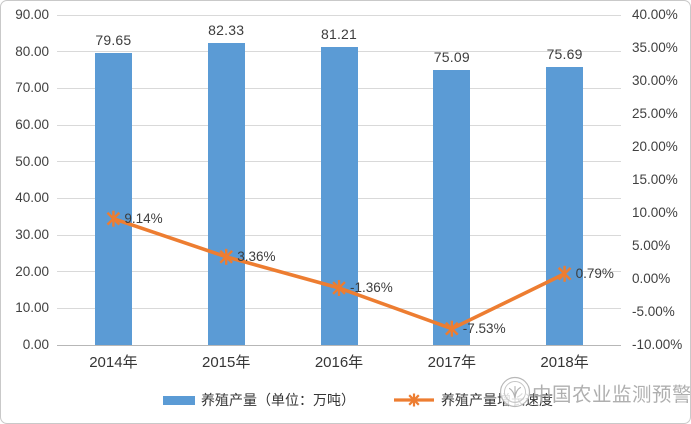 Image resolution: width=691 pixels, height=424 pixels. Describe the element at coordinates (655, 113) in the screenshot. I see `right-axis-tick: 25.00%` at that location.